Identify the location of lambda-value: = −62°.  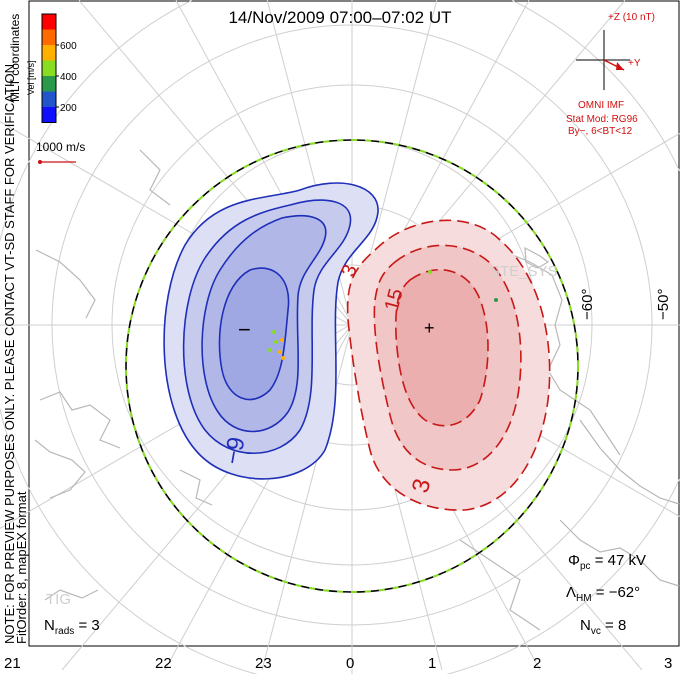
(618, 592).